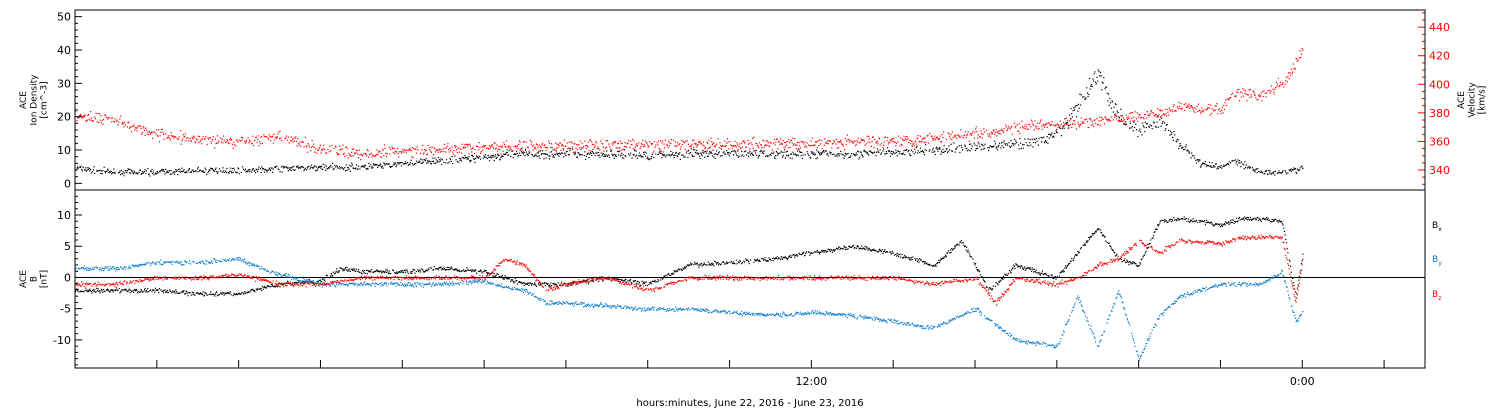 The width and height of the screenshot is (1500, 410). What do you see at coordinates (45, 99) in the screenshot?
I see `axis-label-line: [cm^-3]` at bounding box center [45, 99].